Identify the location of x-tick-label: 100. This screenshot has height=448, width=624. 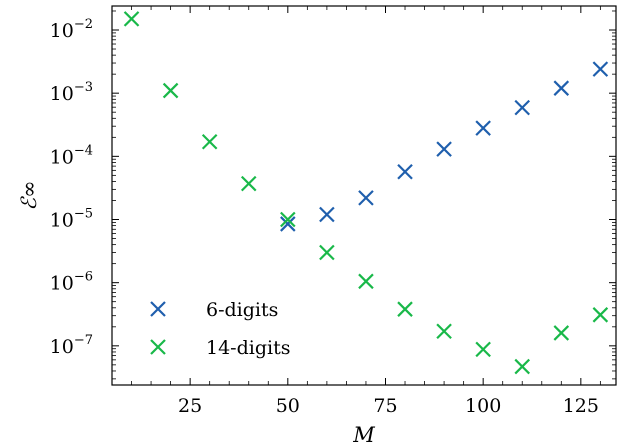
(483, 406).